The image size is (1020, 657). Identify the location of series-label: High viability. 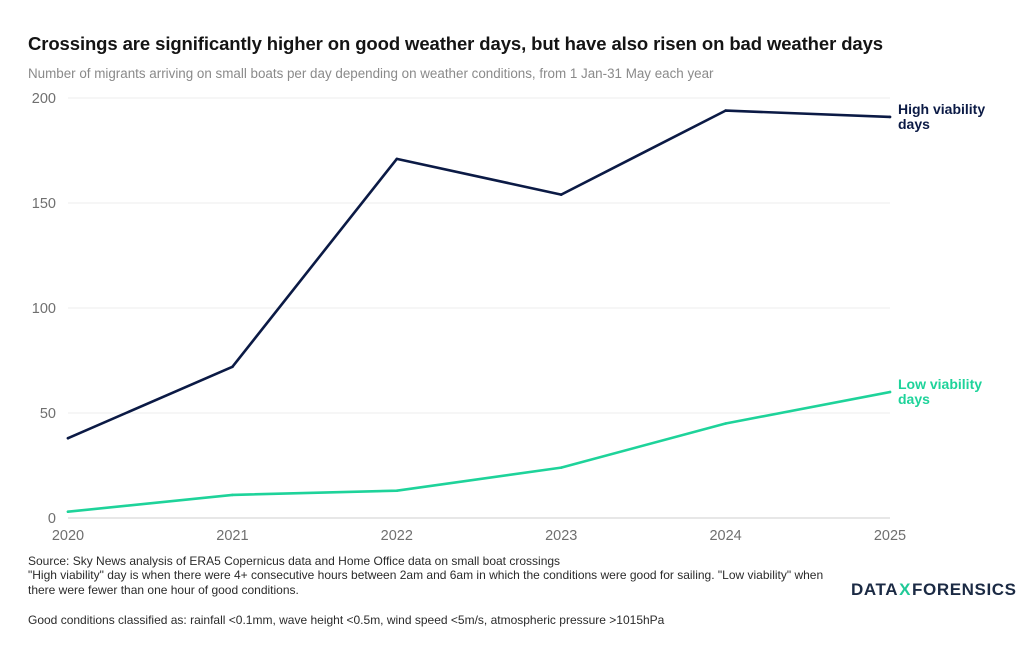
(941, 109).